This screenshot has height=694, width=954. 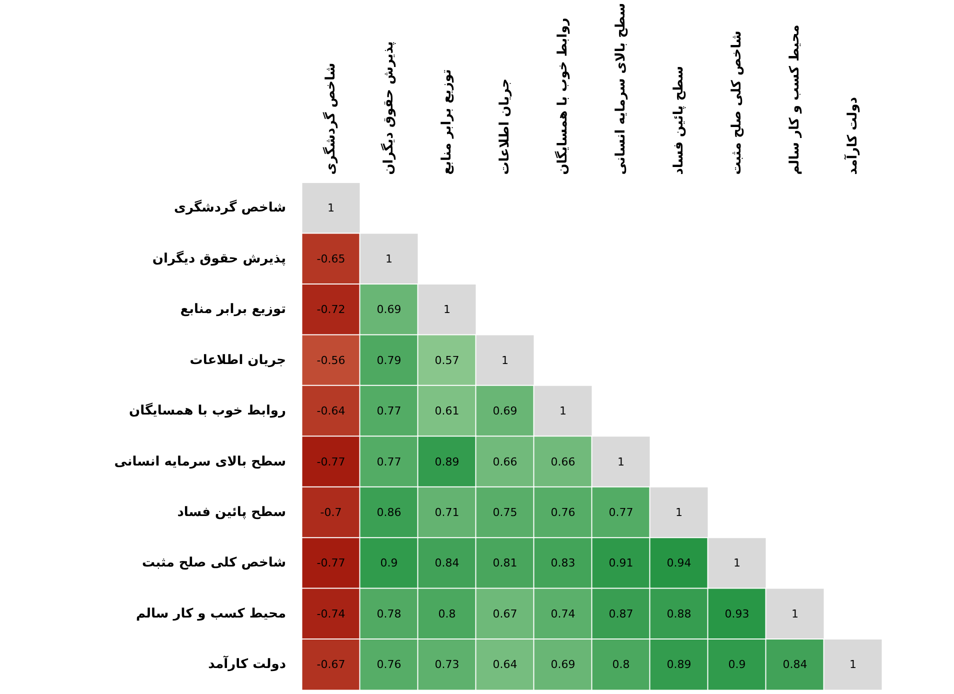 I want to click on data-label: 0.74, so click(x=563, y=613).